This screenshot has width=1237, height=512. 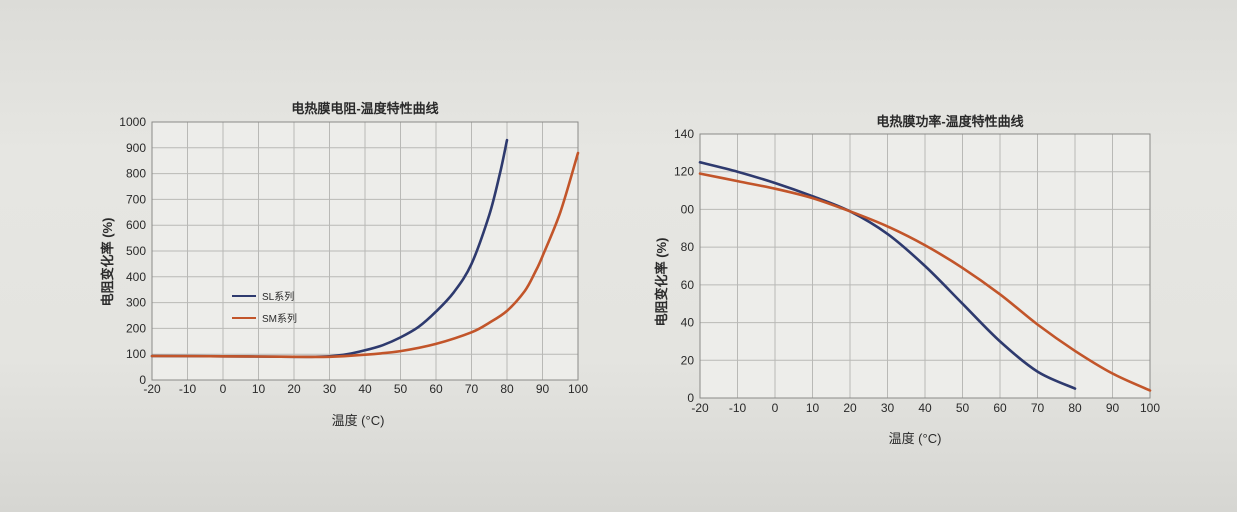 What do you see at coordinates (364, 108) in the screenshot?
I see `chart-title: 电热膜电阻-温度特性曲线` at bounding box center [364, 108].